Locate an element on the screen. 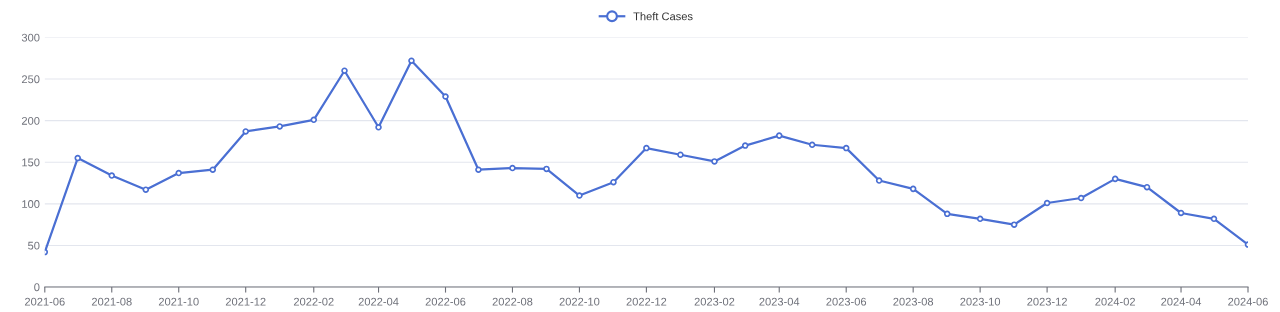 The image size is (1280, 312). legend-label: Theft Cases is located at coordinates (663, 16).